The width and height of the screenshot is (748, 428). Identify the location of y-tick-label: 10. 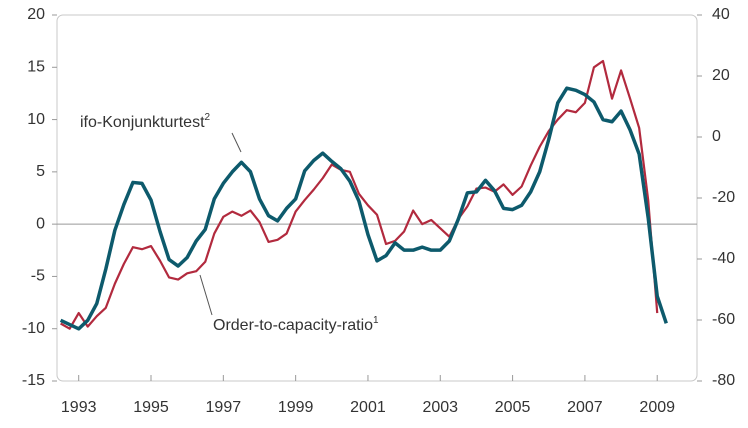
(36, 119).